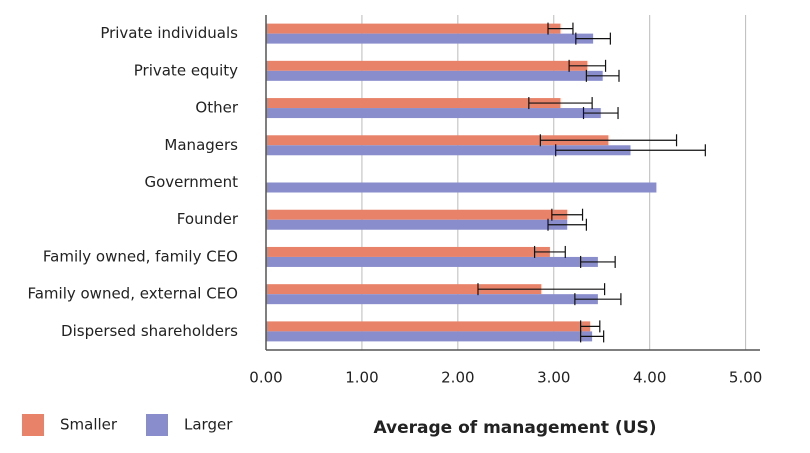  Describe the element at coordinates (149, 331) in the screenshot. I see `y-tick-label: Dispersed shareholders` at that location.